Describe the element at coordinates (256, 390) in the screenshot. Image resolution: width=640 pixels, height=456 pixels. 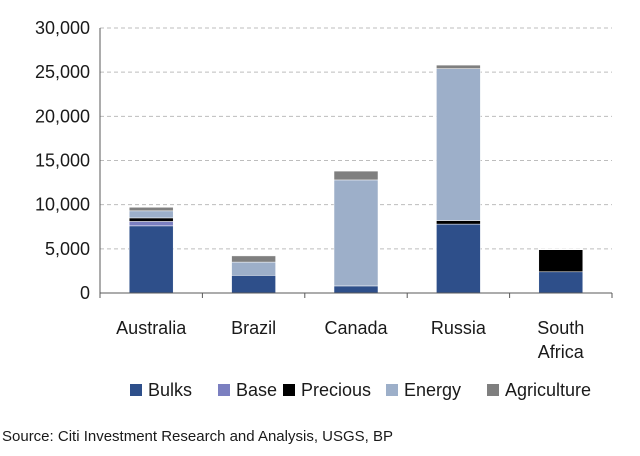
I see `legend-label: Base` at that location.